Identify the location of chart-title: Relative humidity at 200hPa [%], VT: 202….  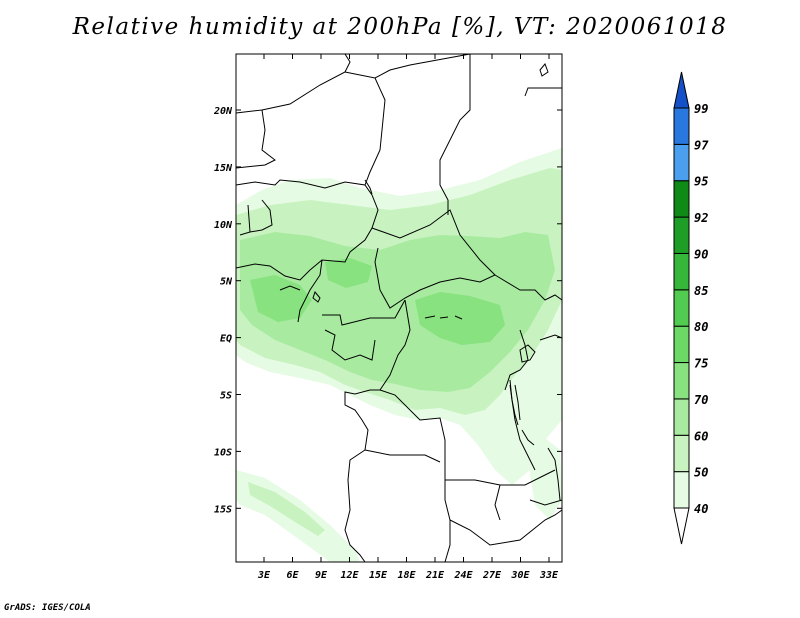
(400, 27).